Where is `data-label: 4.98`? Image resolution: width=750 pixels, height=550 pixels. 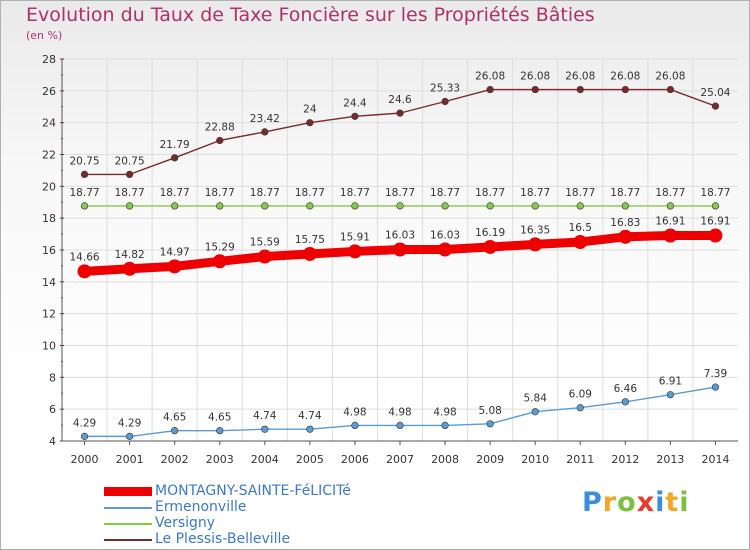 data-label: 4.98 is located at coordinates (444, 412).